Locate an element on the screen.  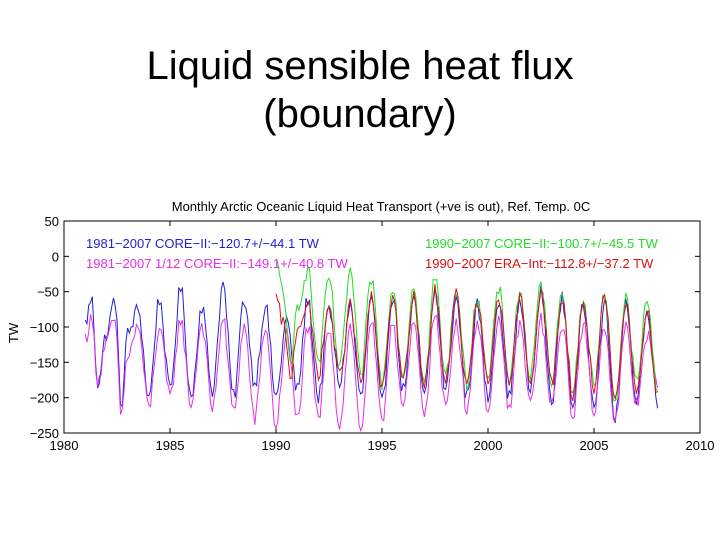
legend-label-4: 1990−2007 ERA−Int:−112.8+/−37.2 TW is located at coordinates (539, 263).